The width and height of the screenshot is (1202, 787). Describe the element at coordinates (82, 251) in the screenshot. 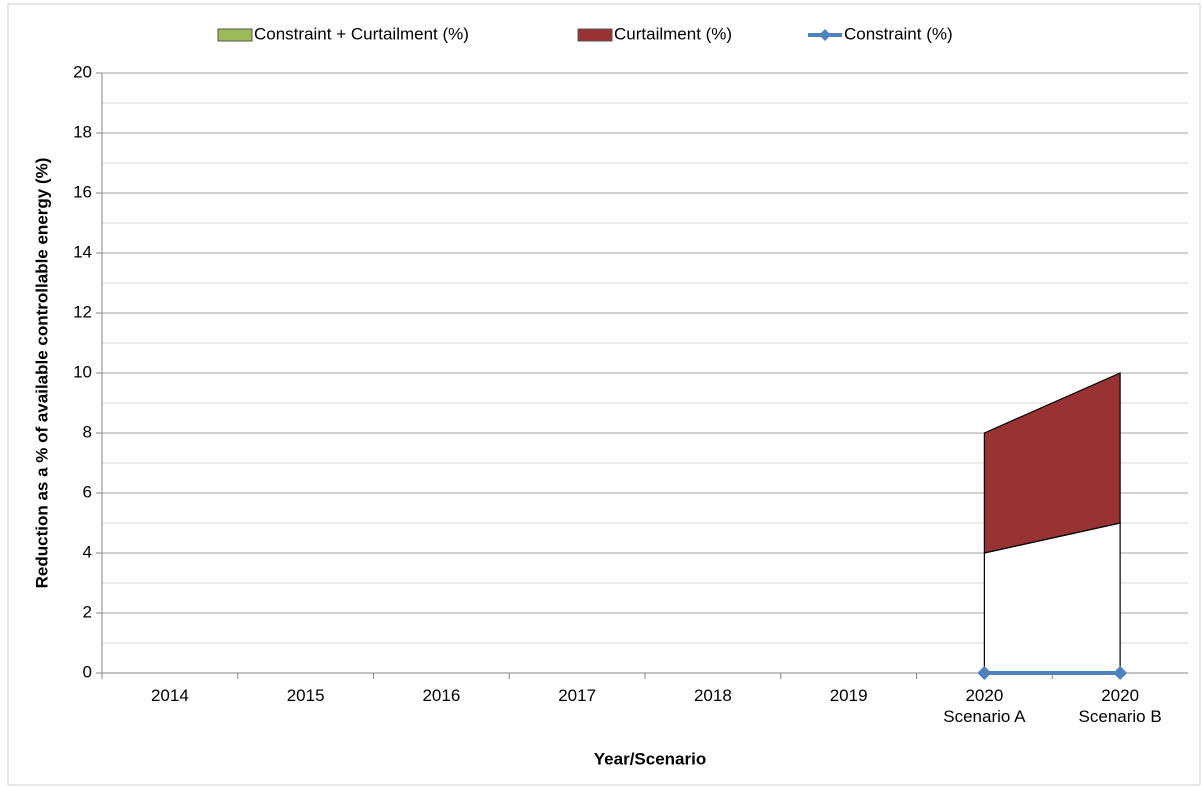

I see `y-tick-label: 14` at that location.